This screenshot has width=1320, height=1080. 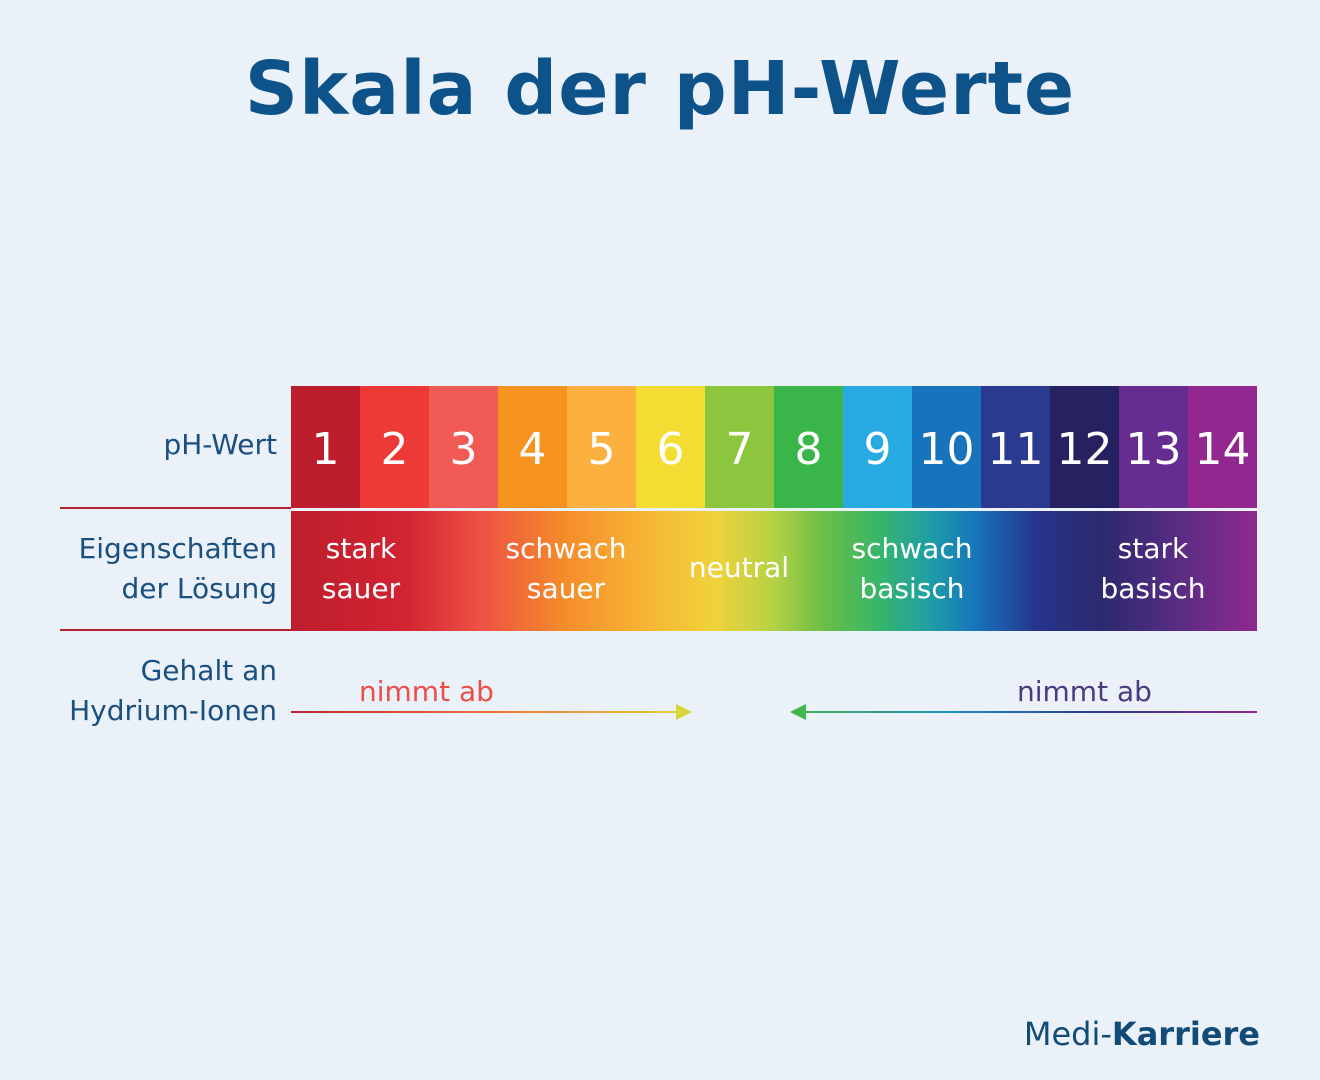 What do you see at coordinates (912, 548) in the screenshot?
I see `prop-weak-base-line1: schwach` at bounding box center [912, 548].